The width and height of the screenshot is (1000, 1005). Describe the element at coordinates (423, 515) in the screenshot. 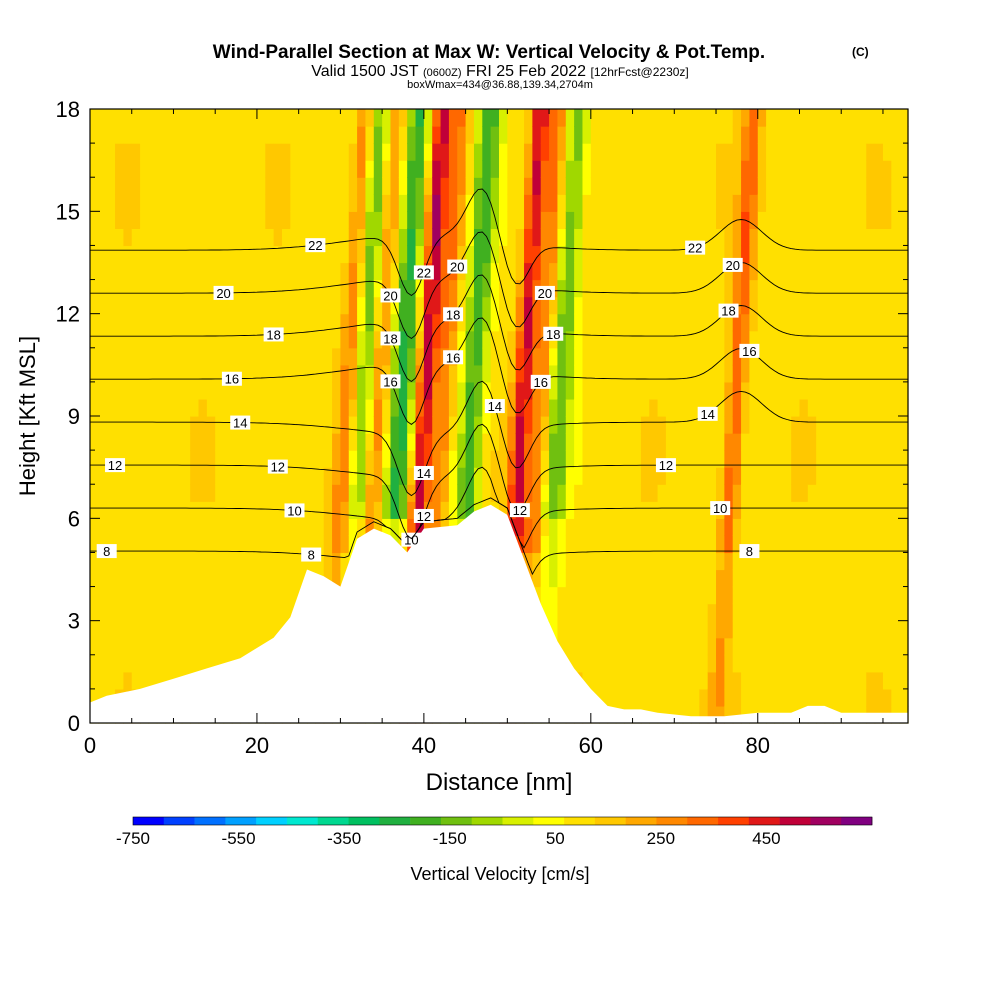

I see `isentrope-label-bg` at that location.